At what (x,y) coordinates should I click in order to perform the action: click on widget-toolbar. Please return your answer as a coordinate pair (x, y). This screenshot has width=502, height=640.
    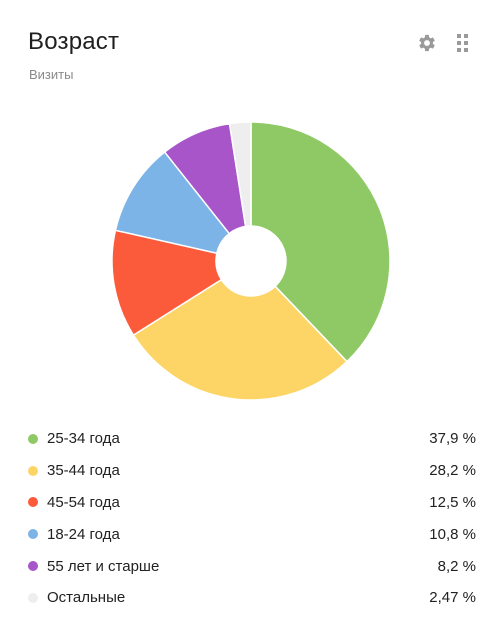
    Looking at the image, I should click on (445, 43).